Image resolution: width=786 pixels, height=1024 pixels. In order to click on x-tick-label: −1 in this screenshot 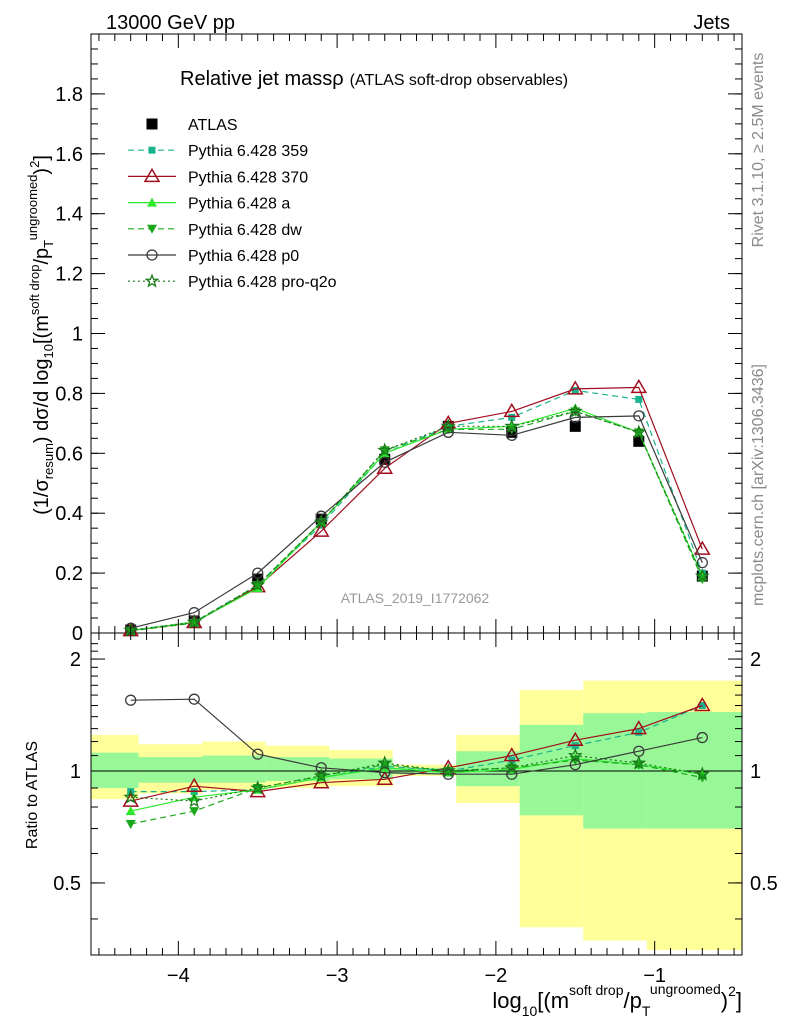, I will do `click(654, 976)`.